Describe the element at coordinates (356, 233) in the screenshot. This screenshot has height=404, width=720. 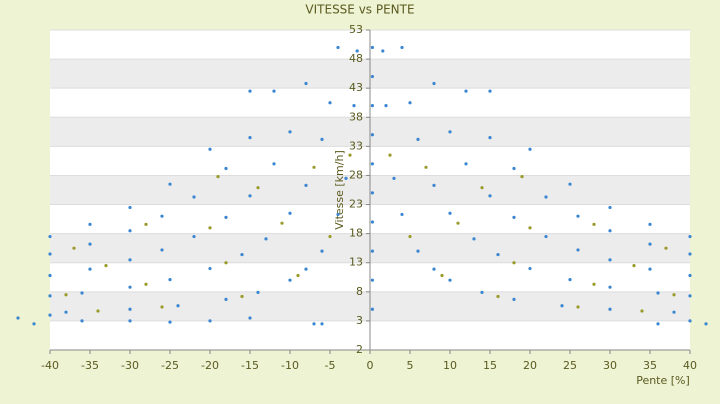
I see `y-tick-label: 18` at that location.